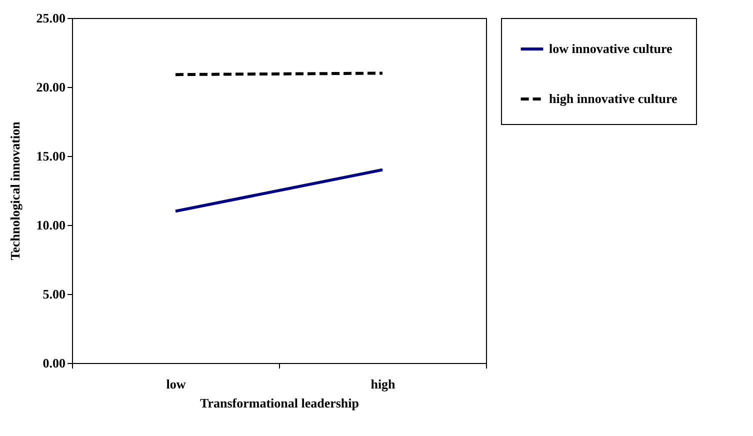 This screenshot has width=753, height=436. Describe the element at coordinates (610, 48) in the screenshot. I see `legend-label: low innovative culture` at that location.